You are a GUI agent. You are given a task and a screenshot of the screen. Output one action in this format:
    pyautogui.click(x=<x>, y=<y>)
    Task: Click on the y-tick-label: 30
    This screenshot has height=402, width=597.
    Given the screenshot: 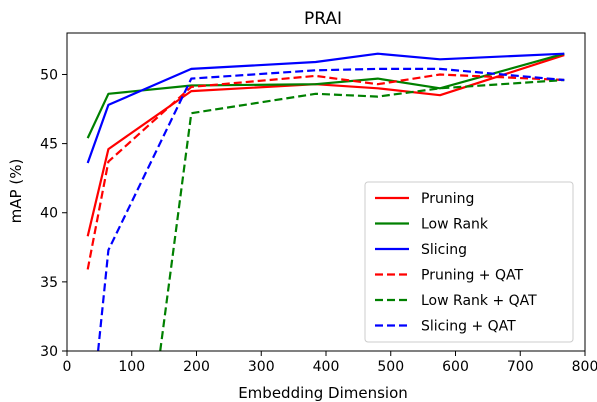 What is the action you would take?
    pyautogui.click(x=49, y=352)
    